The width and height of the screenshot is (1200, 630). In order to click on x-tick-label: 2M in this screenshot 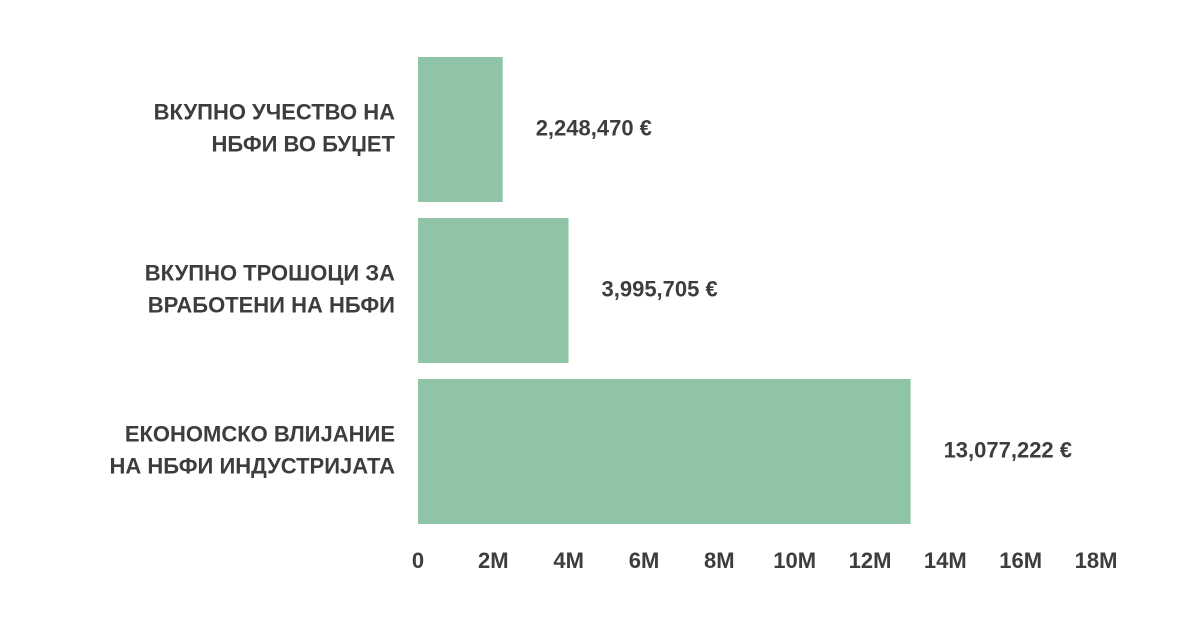, I will do `click(493, 560)`.